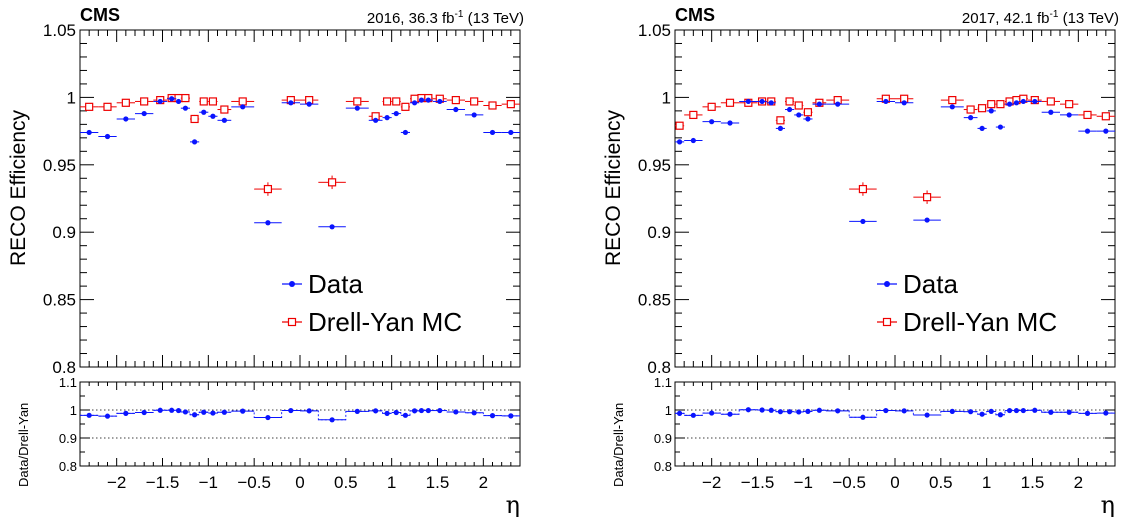 The width and height of the screenshot is (1125, 517). What do you see at coordinates (941, 482) in the screenshot?
I see `x-tick-label: 0.5` at bounding box center [941, 482].